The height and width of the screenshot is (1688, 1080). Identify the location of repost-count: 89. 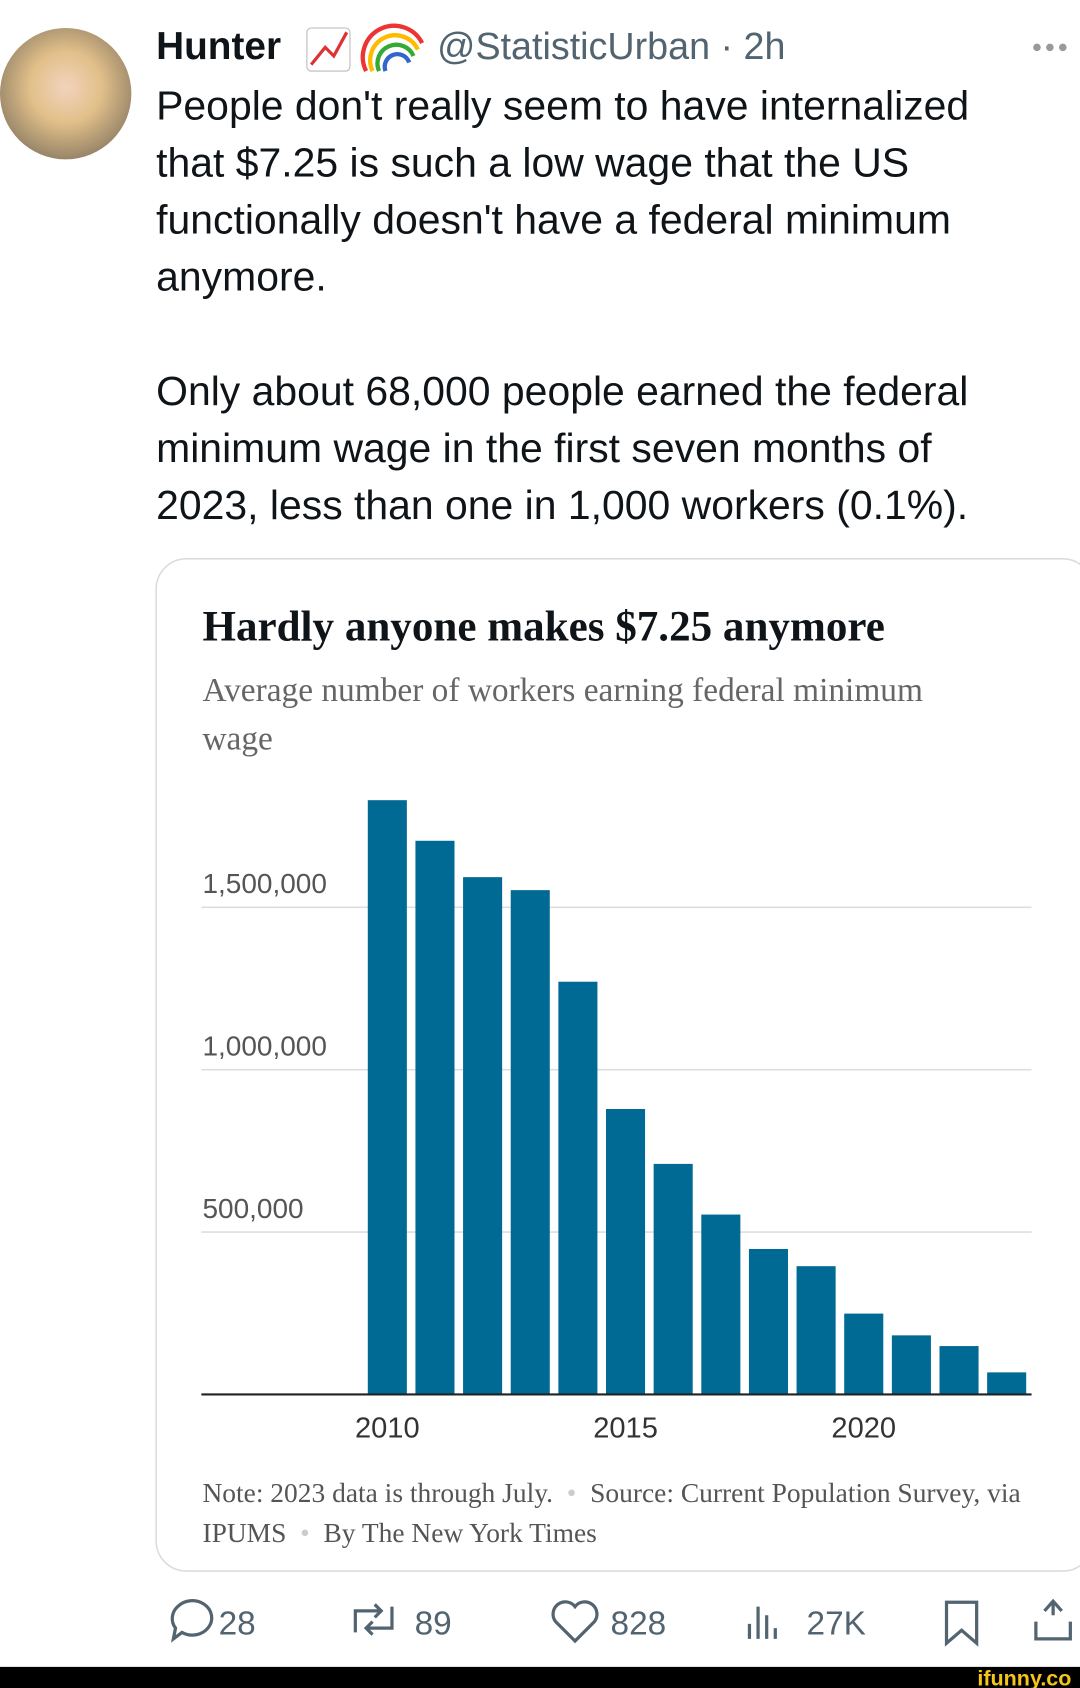
(433, 1623).